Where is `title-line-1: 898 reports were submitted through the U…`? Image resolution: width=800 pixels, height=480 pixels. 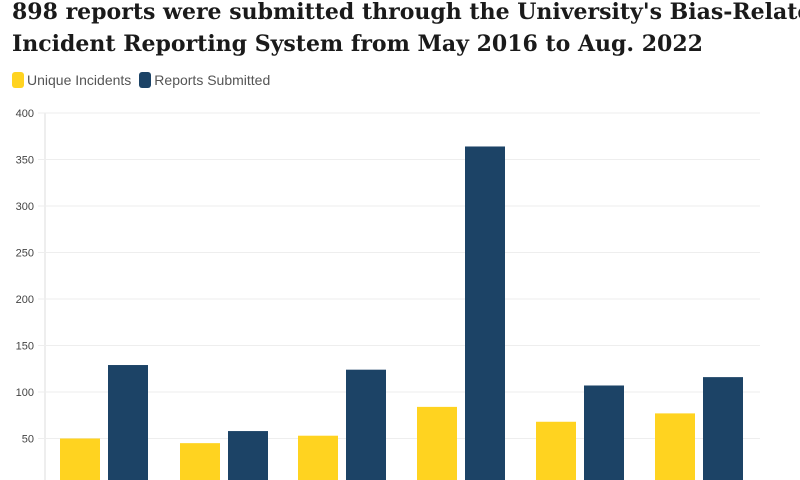
title-line-1: 898 reports were submitted through the U… is located at coordinates (406, 12).